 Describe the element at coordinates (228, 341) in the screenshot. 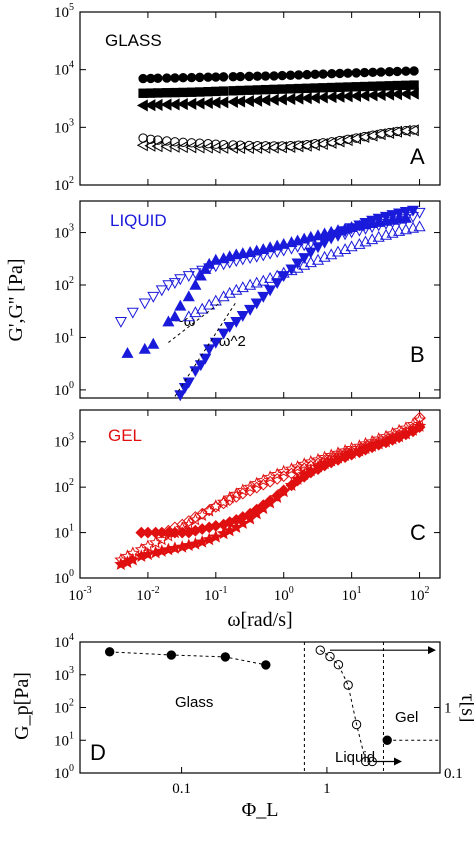

I see `omega-squared-annotation: ~ω^2` at that location.